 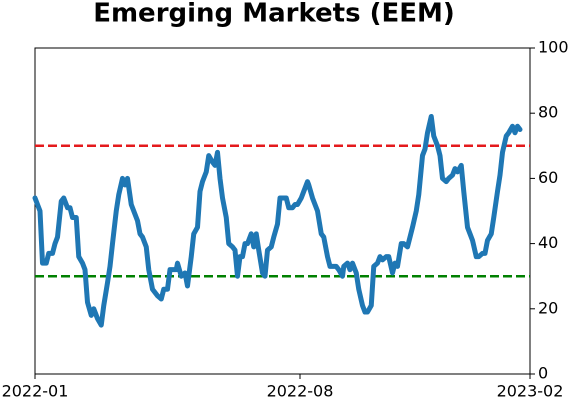 What do you see at coordinates (548, 242) in the screenshot?
I see `y-tick-label: 40` at bounding box center [548, 242].